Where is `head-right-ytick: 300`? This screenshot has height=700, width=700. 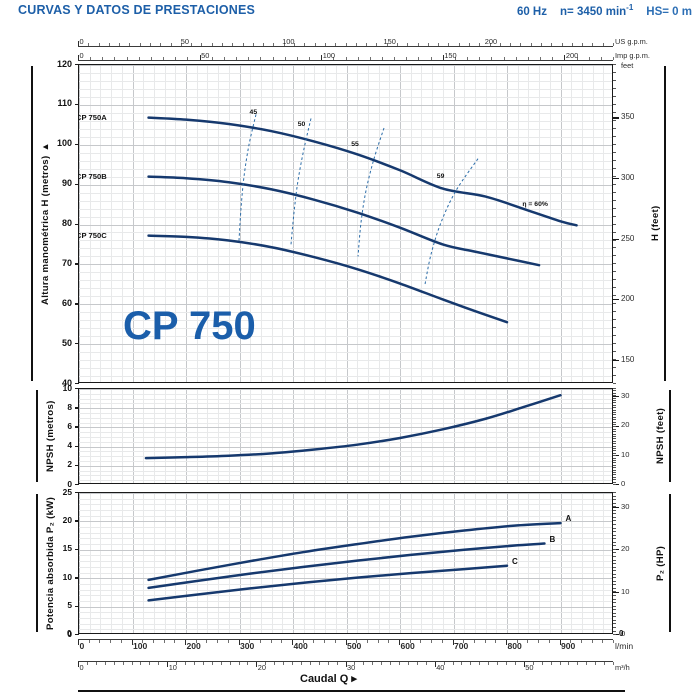 head-right-ytick: 300 is located at coordinates (628, 177).